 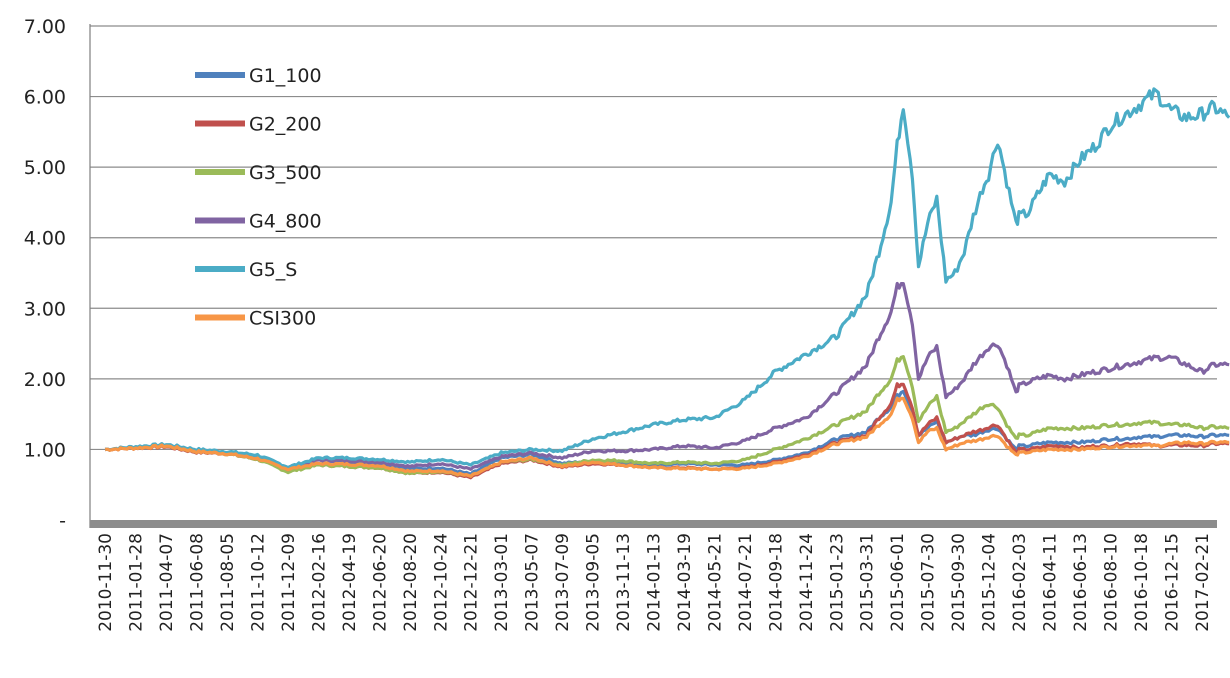 I want to click on x-tick-label-36: 2017-02-21, so click(x=1203, y=582).